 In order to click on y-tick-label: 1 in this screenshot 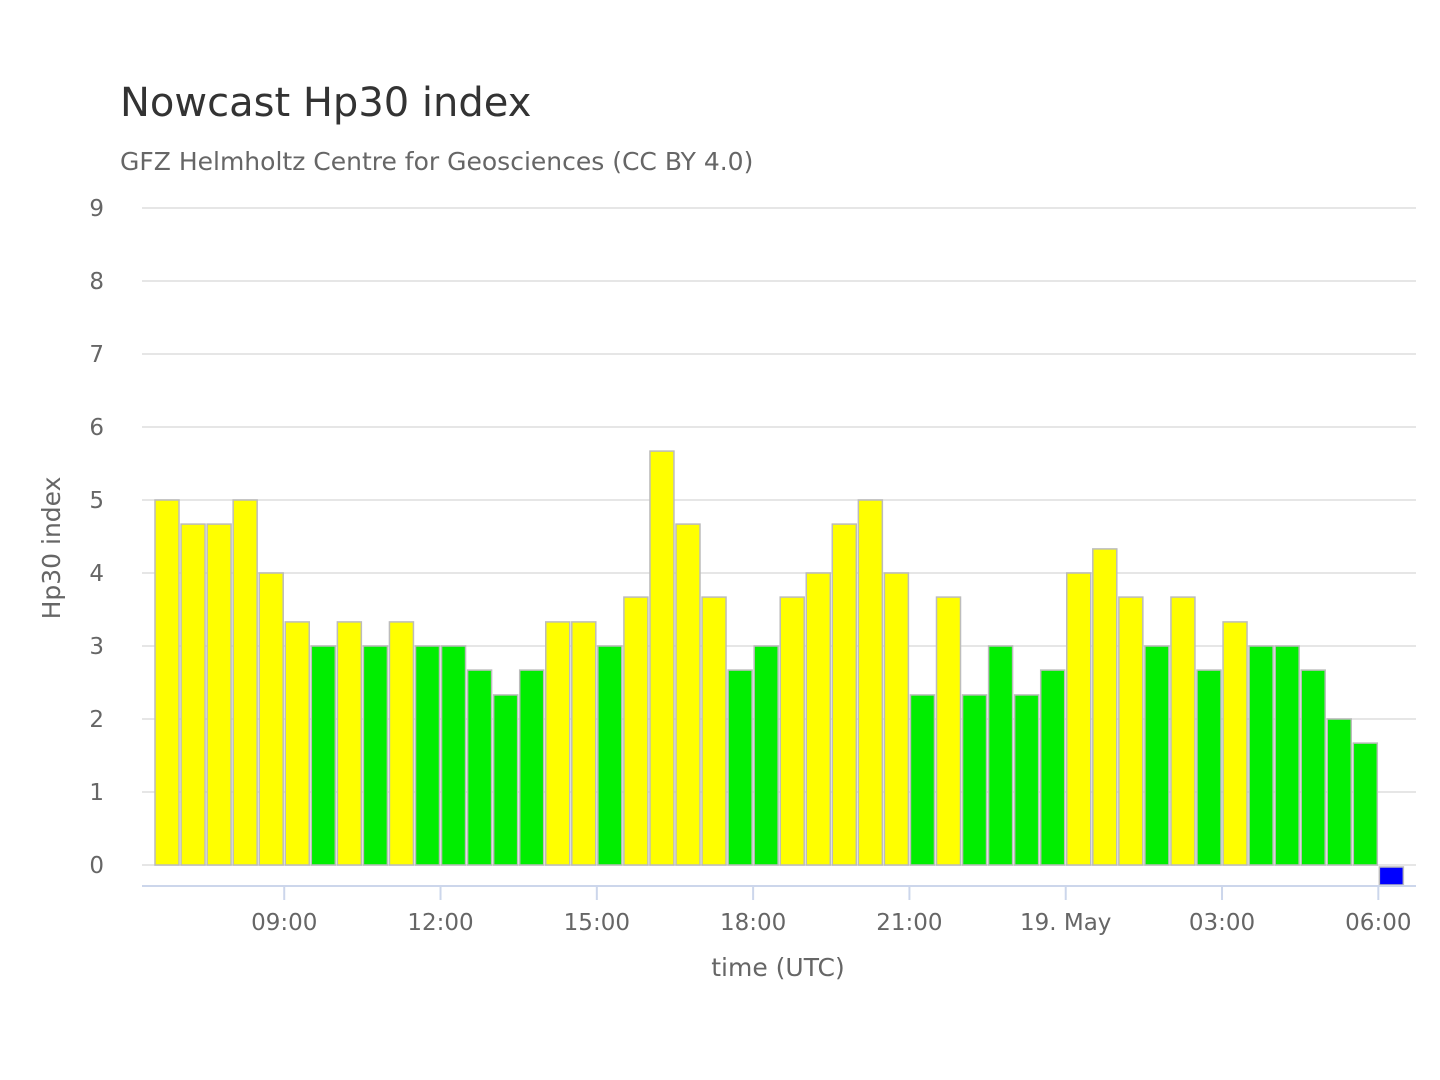, I will do `click(96, 793)`.